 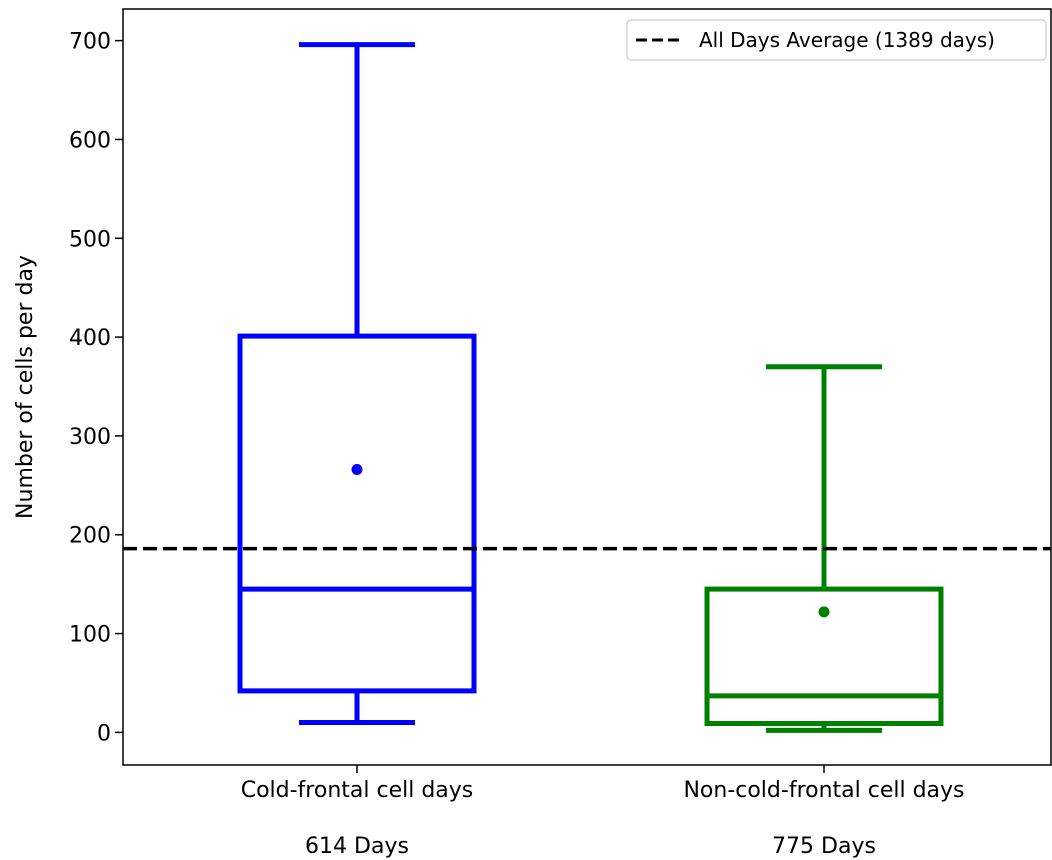 I want to click on y-axis-label: Number of cells per day, so click(x=25, y=387).